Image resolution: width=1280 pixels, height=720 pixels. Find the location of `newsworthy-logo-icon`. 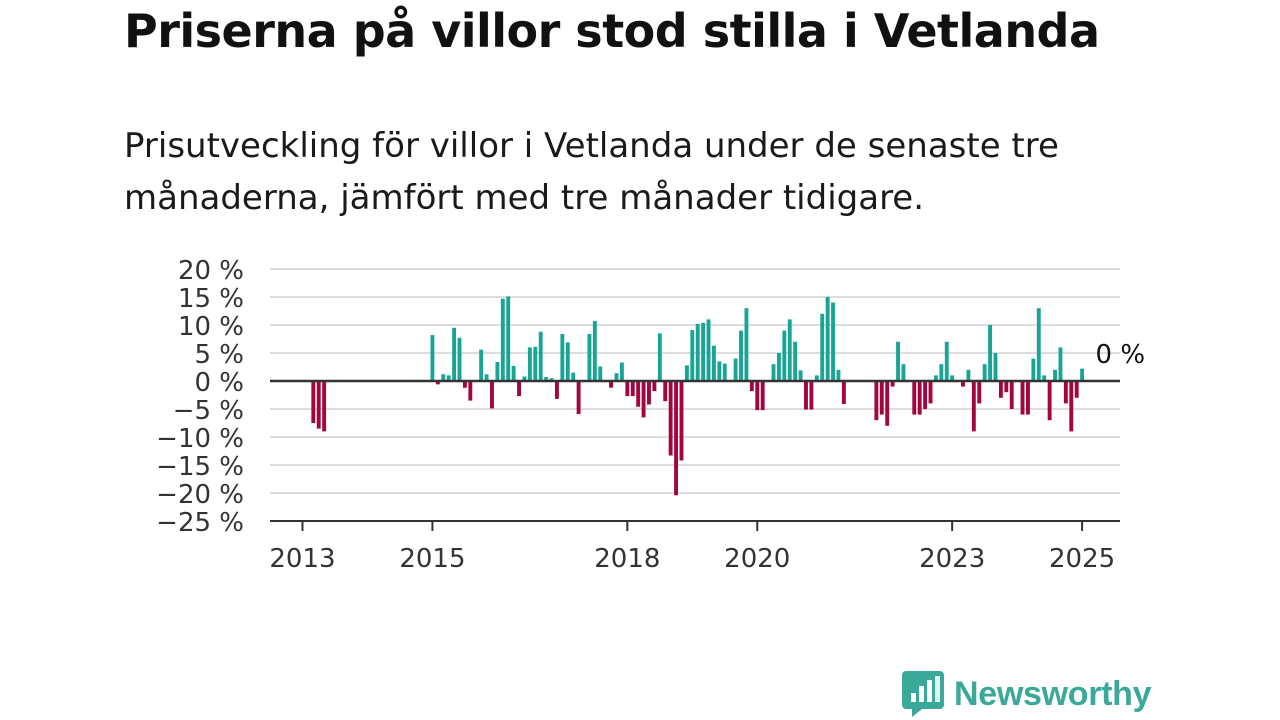

newsworthy-logo-icon is located at coordinates (923, 694).